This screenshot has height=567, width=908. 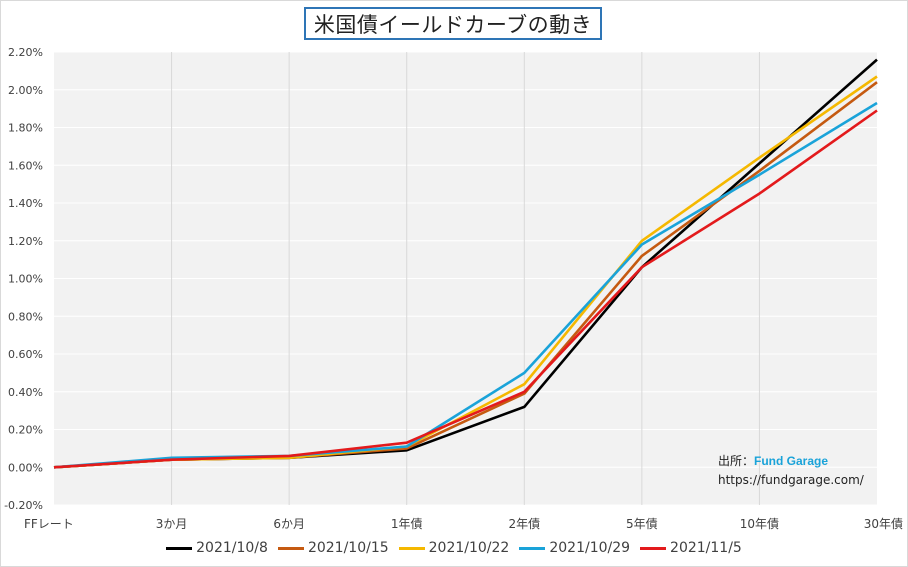 What do you see at coordinates (25, 316) in the screenshot?
I see `y-tick-label: 0.80%` at bounding box center [25, 316].